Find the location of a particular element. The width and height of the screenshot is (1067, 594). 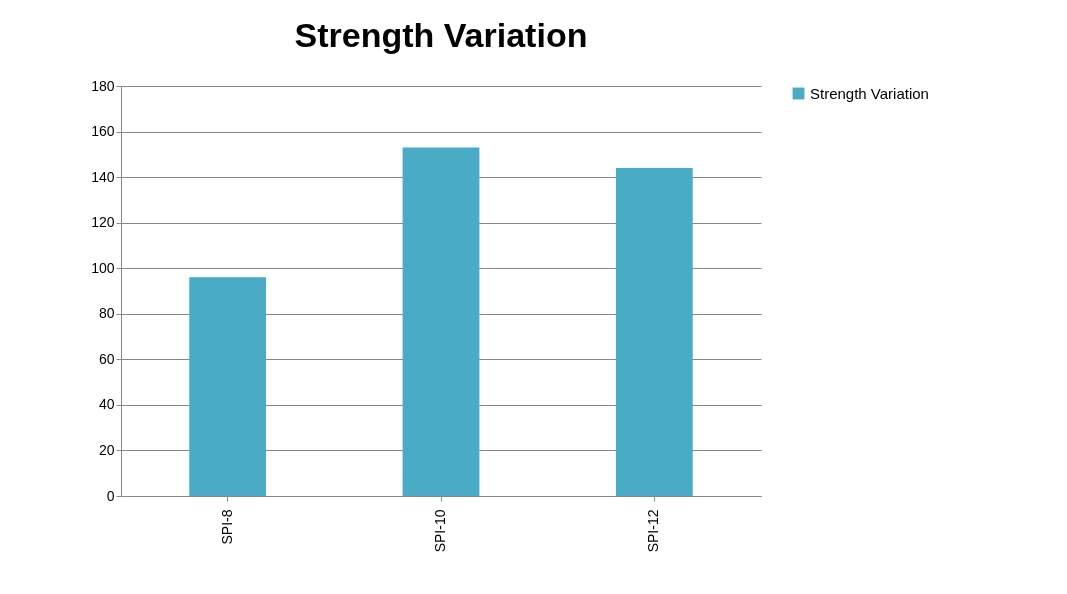

x-tick-label: SPI-8 is located at coordinates (226, 527).